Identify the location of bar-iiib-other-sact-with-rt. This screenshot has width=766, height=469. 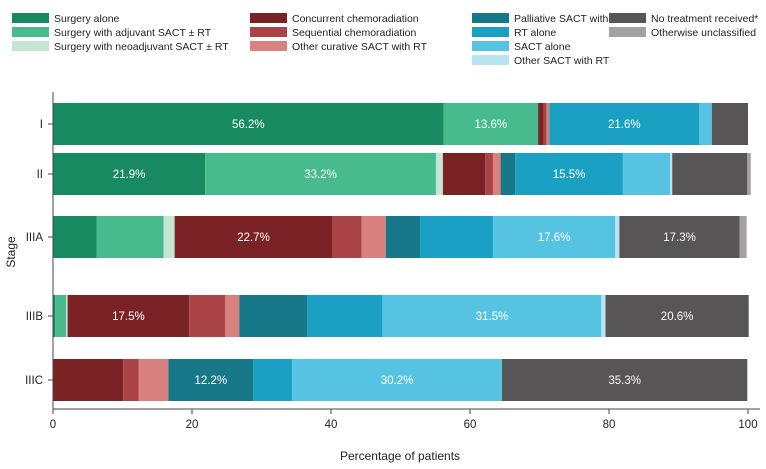
(603, 316).